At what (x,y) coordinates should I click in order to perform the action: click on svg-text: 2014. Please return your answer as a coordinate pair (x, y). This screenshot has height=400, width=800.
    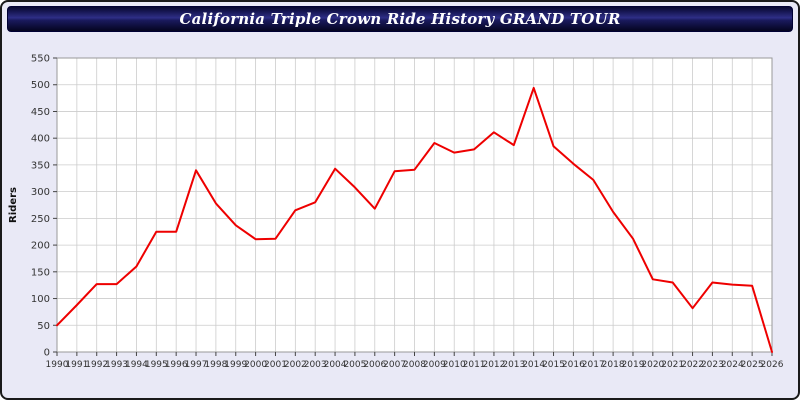
    Looking at the image, I should click on (533, 365).